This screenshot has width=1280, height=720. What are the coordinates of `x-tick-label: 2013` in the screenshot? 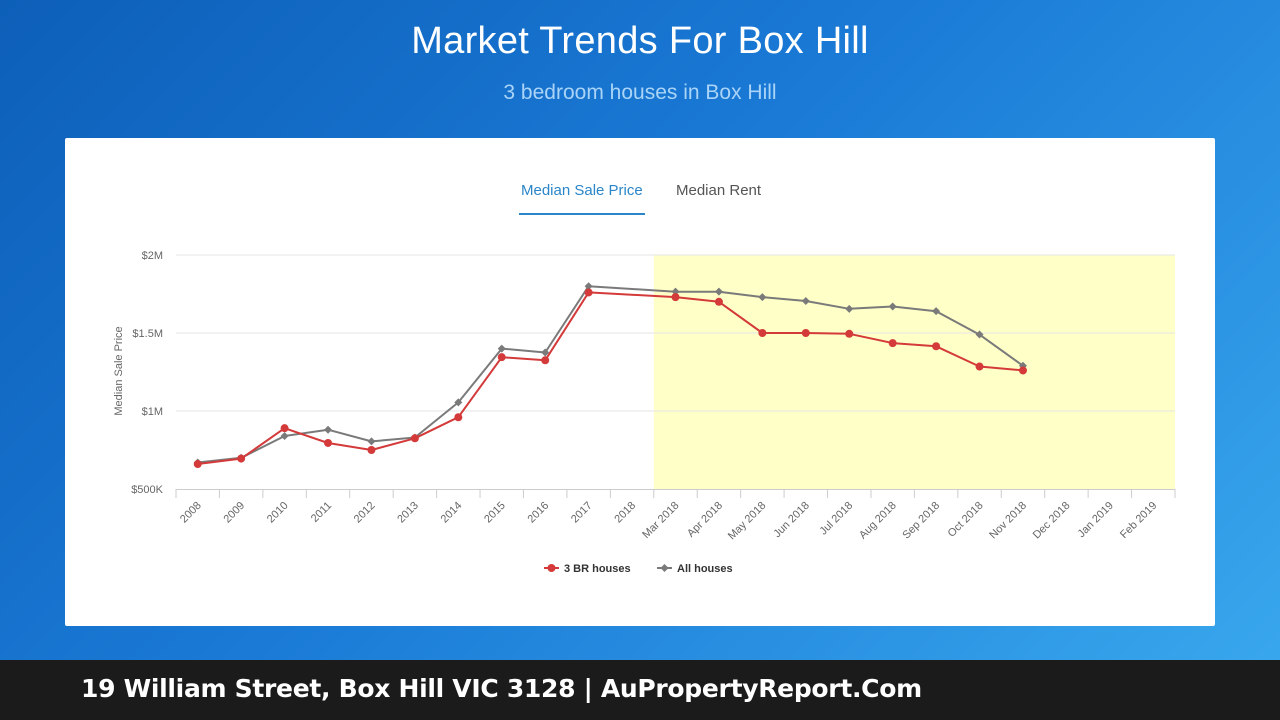 It's located at (408, 513).